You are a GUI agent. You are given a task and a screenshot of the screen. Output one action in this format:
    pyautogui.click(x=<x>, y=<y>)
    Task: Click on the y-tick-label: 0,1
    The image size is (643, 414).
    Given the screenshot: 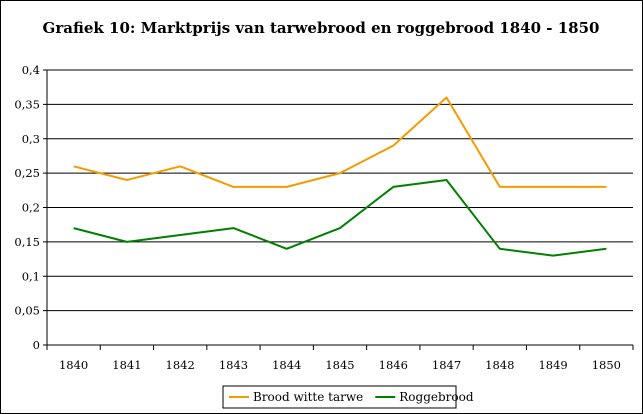 What is the action you would take?
    pyautogui.click(x=31, y=276)
    